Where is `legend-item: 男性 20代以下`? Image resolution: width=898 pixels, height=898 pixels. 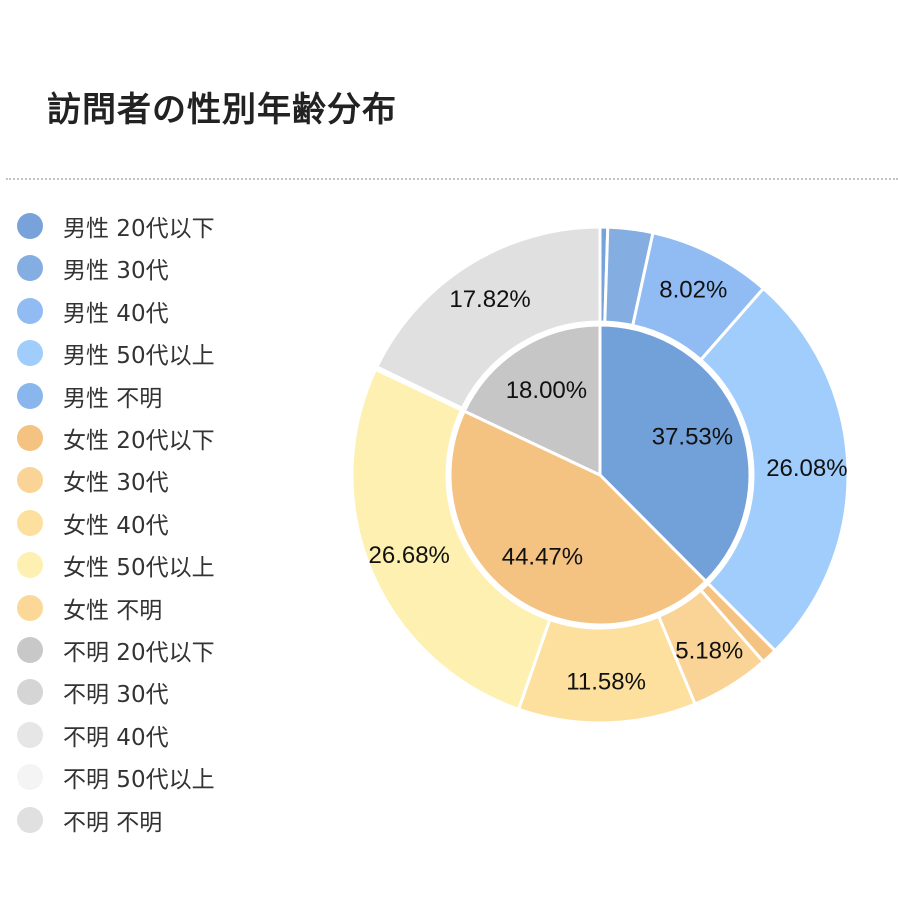
legend-item: 男性 20代以下 is located at coordinates (116, 226).